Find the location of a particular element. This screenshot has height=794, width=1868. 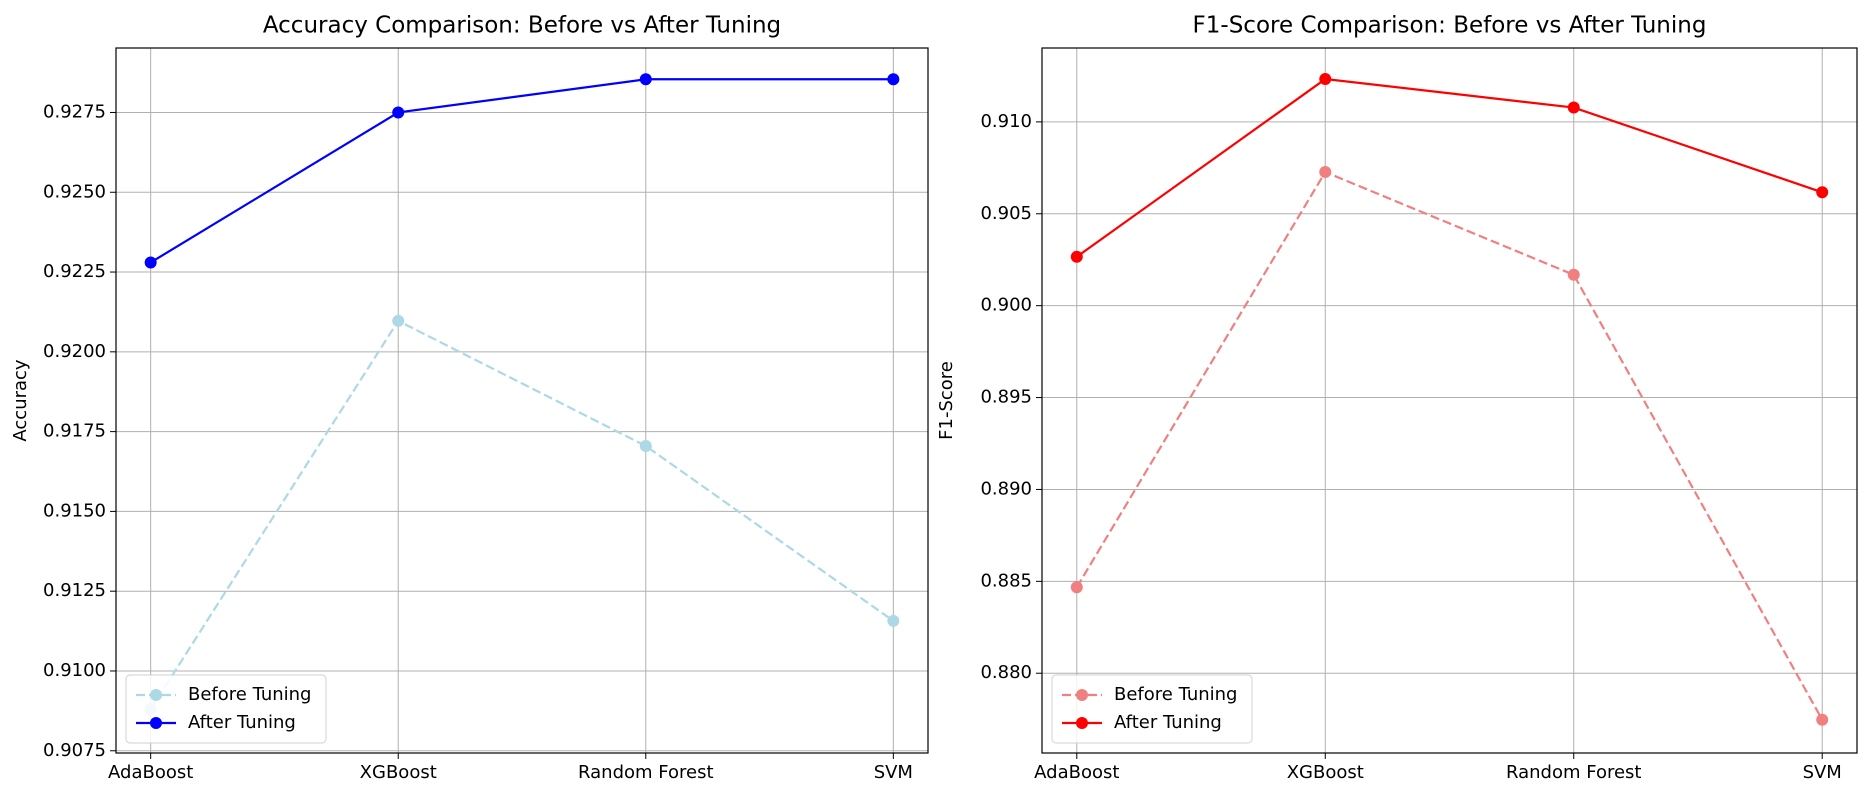

y-tick-label: 0.9225 is located at coordinates (74, 271).